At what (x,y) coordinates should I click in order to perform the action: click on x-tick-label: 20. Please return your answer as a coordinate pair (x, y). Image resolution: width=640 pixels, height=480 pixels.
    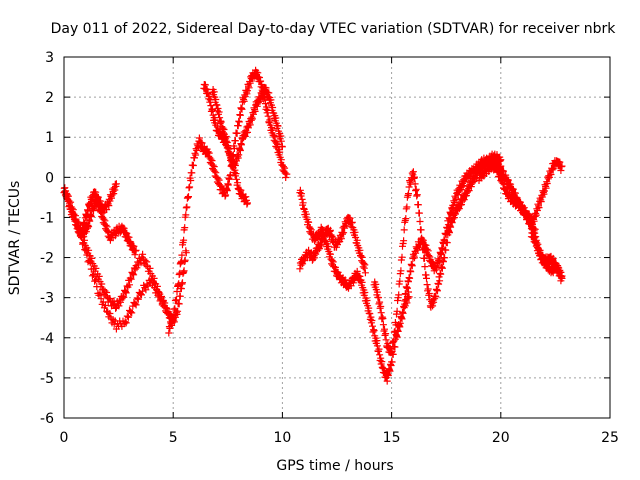
    Looking at the image, I should click on (501, 438).